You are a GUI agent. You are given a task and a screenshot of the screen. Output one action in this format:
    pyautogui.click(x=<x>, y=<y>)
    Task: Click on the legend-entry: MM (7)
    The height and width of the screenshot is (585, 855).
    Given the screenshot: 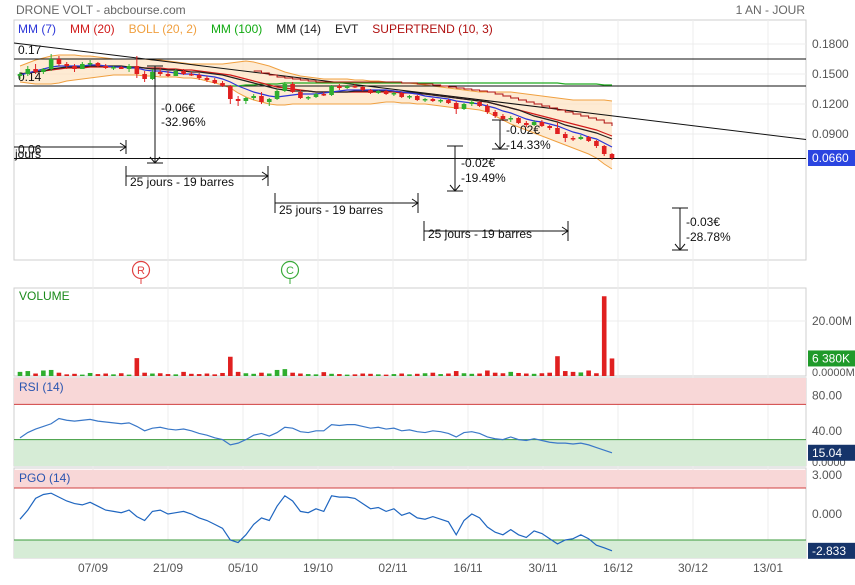 What is the action you would take?
    pyautogui.click(x=37, y=29)
    